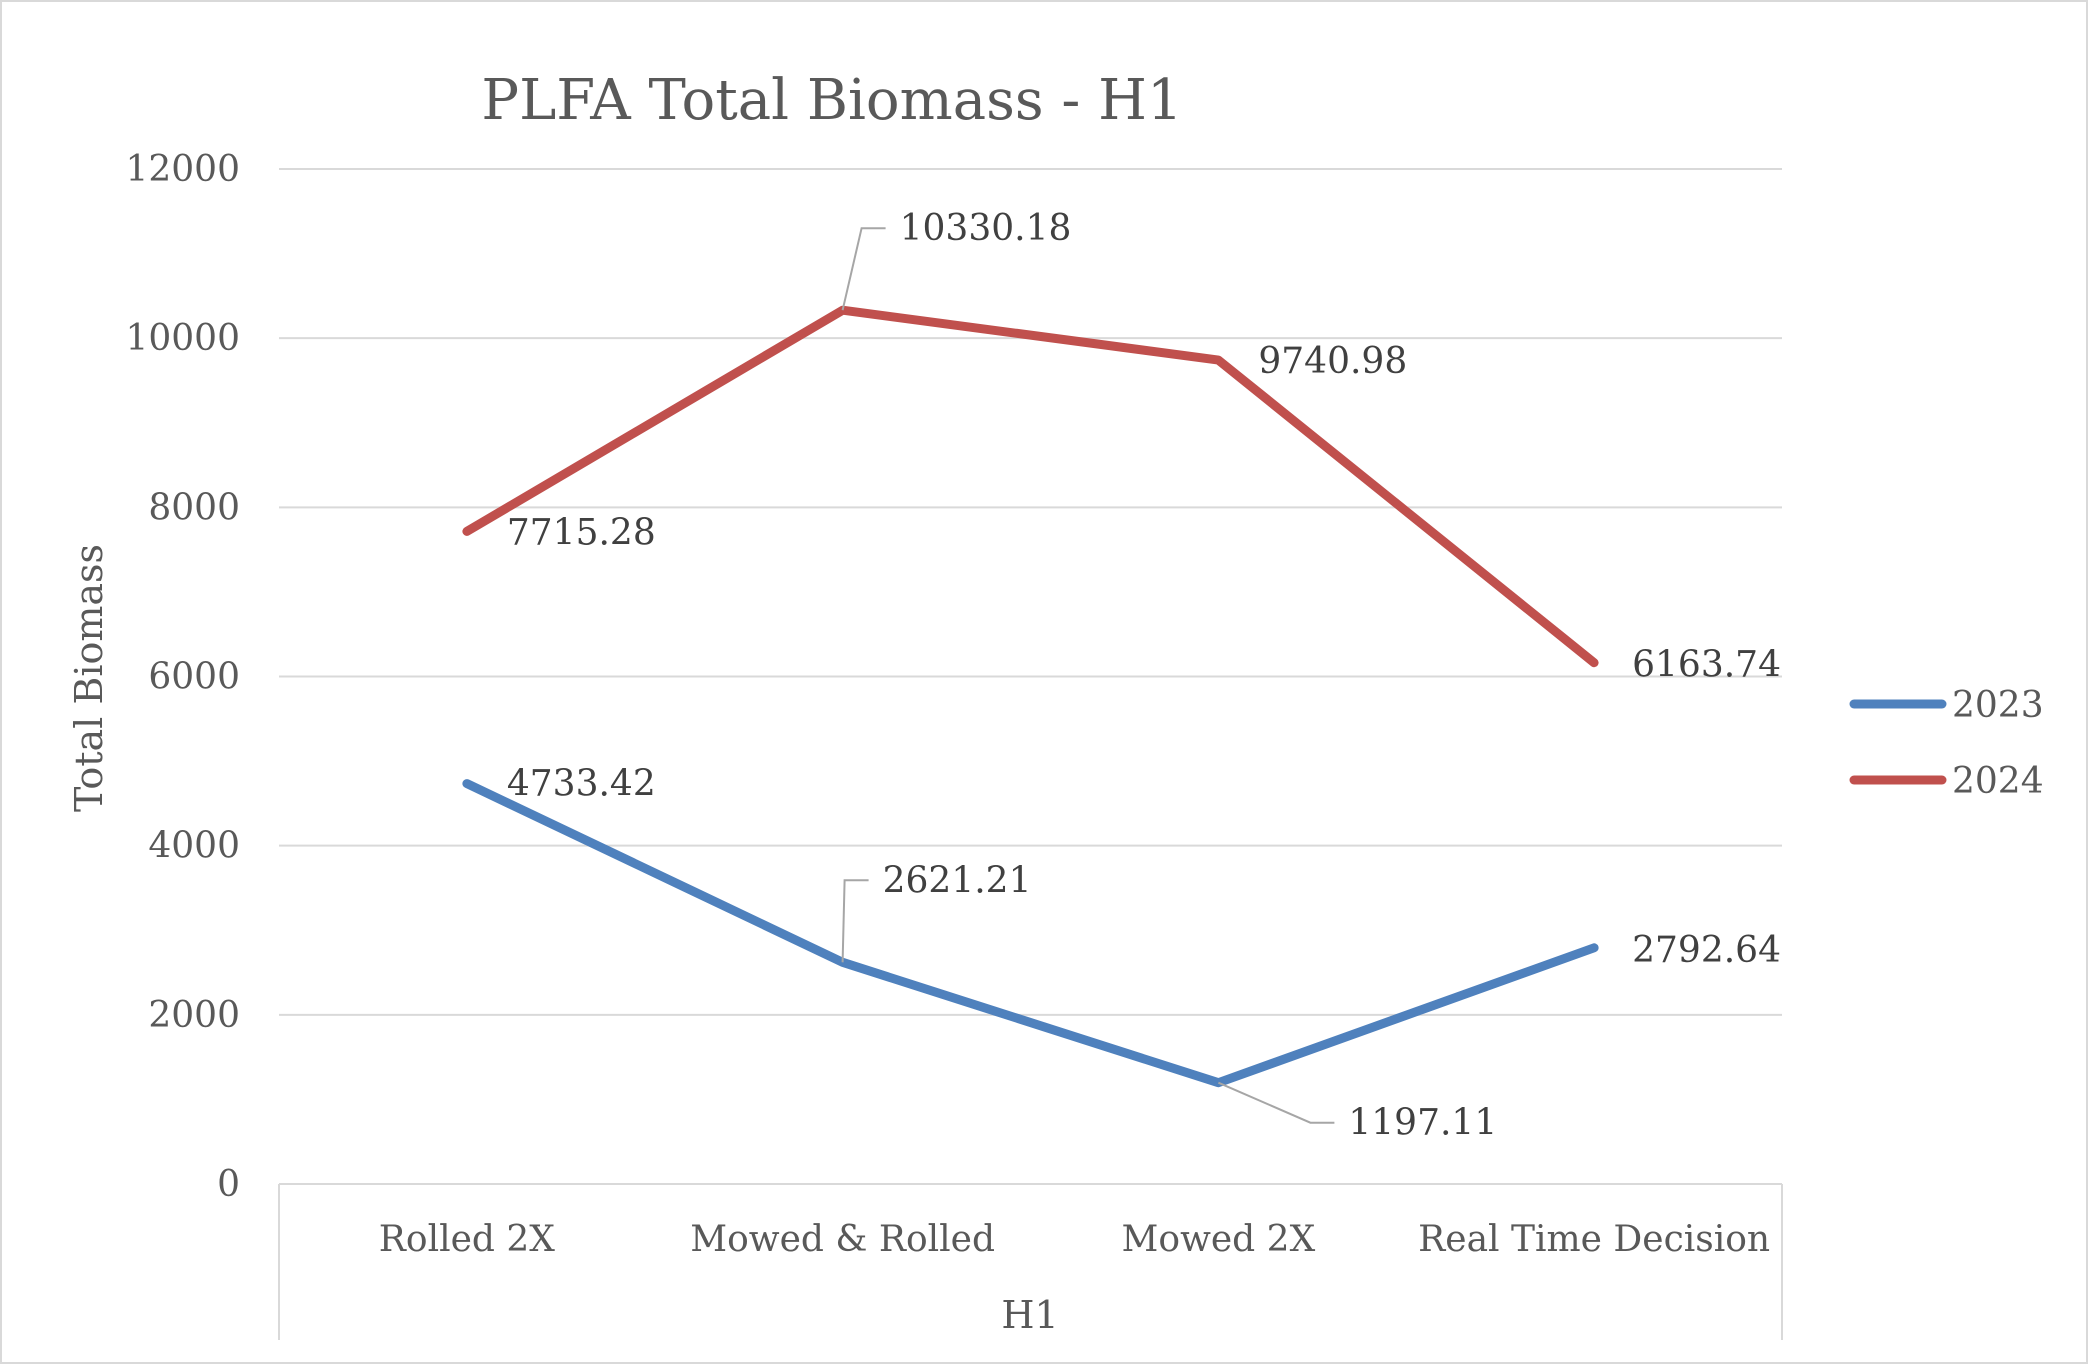  What do you see at coordinates (957, 880) in the screenshot?
I see `data-label: 2621.21` at bounding box center [957, 880].